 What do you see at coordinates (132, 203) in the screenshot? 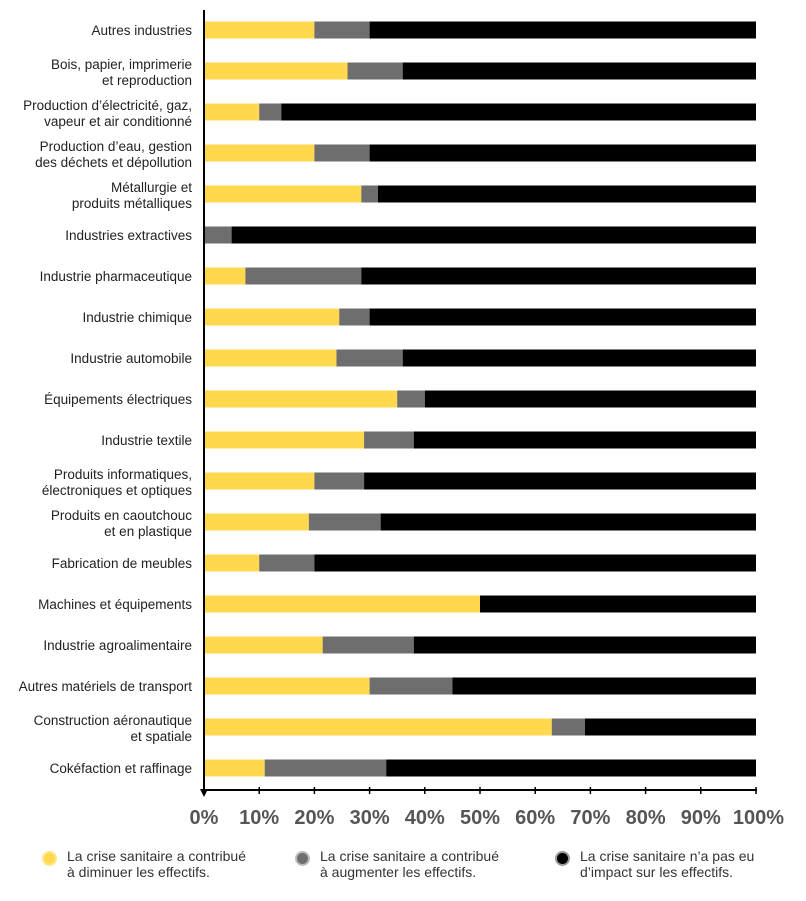
I see `category-label-line: produits métalliques` at bounding box center [132, 203].